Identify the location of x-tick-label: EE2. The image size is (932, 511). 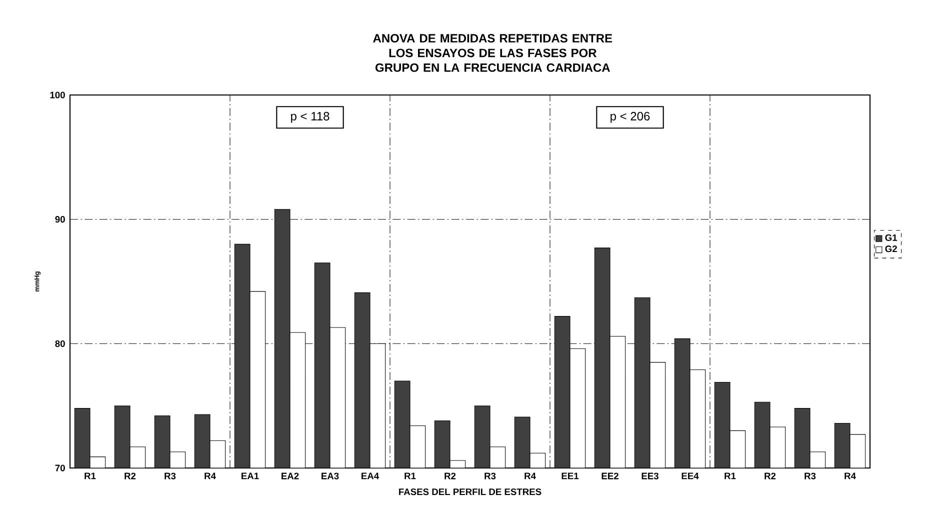
(610, 476).